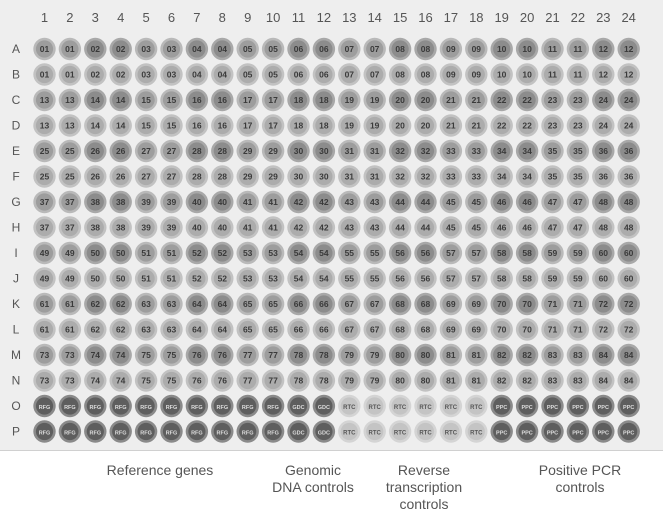 The image size is (663, 517). What do you see at coordinates (552, 74) in the screenshot?
I see `well: 11` at bounding box center [552, 74].